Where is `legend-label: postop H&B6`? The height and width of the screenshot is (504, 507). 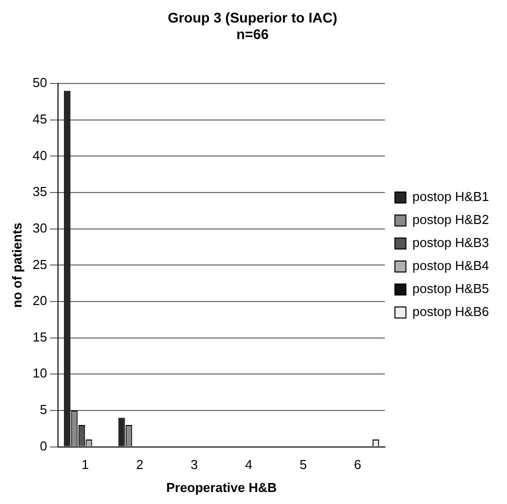 legend-label: postop H&B6 is located at coordinates (451, 312).